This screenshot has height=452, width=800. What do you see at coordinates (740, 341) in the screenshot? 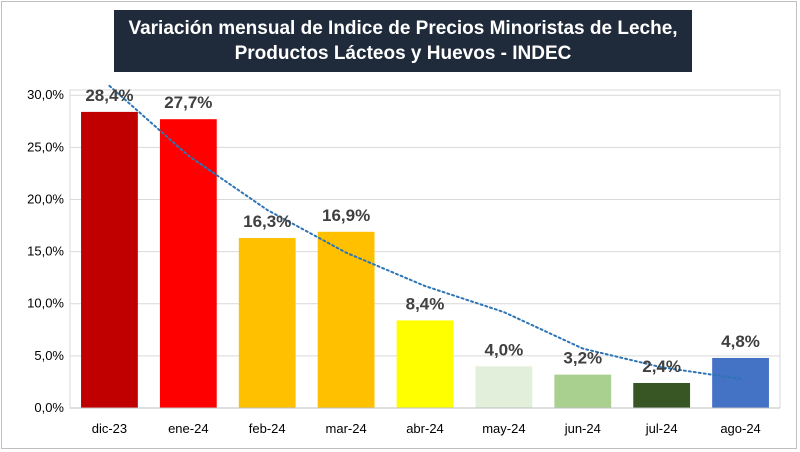
I see `data-label-ago-24: 4,8%` at bounding box center [740, 341].